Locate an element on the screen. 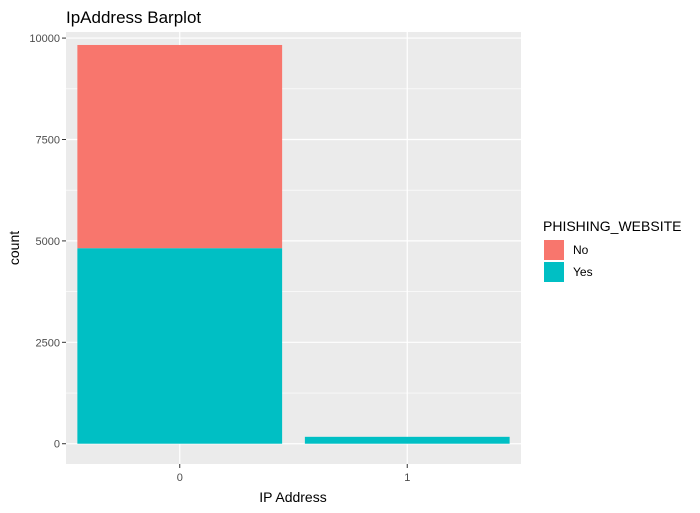 The image size is (700, 513). x-tick-label: 0 is located at coordinates (180, 478).